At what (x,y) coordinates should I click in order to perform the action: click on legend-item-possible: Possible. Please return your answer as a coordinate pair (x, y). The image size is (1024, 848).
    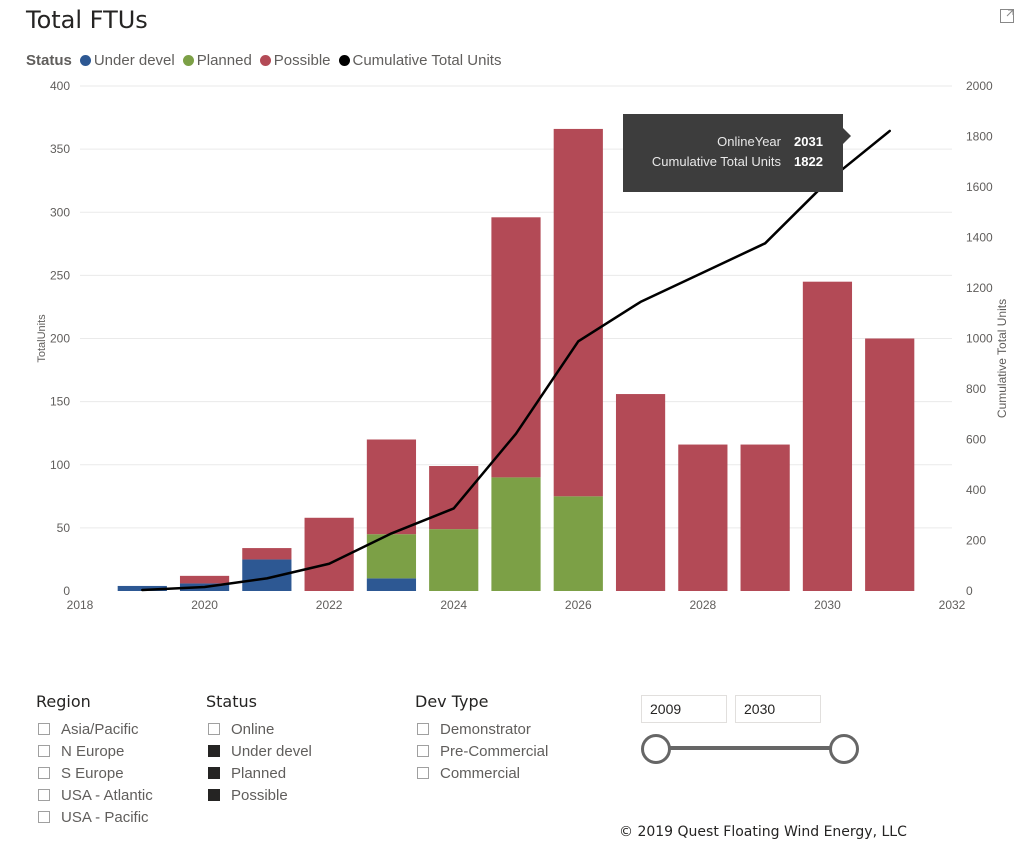
    Looking at the image, I should click on (295, 60).